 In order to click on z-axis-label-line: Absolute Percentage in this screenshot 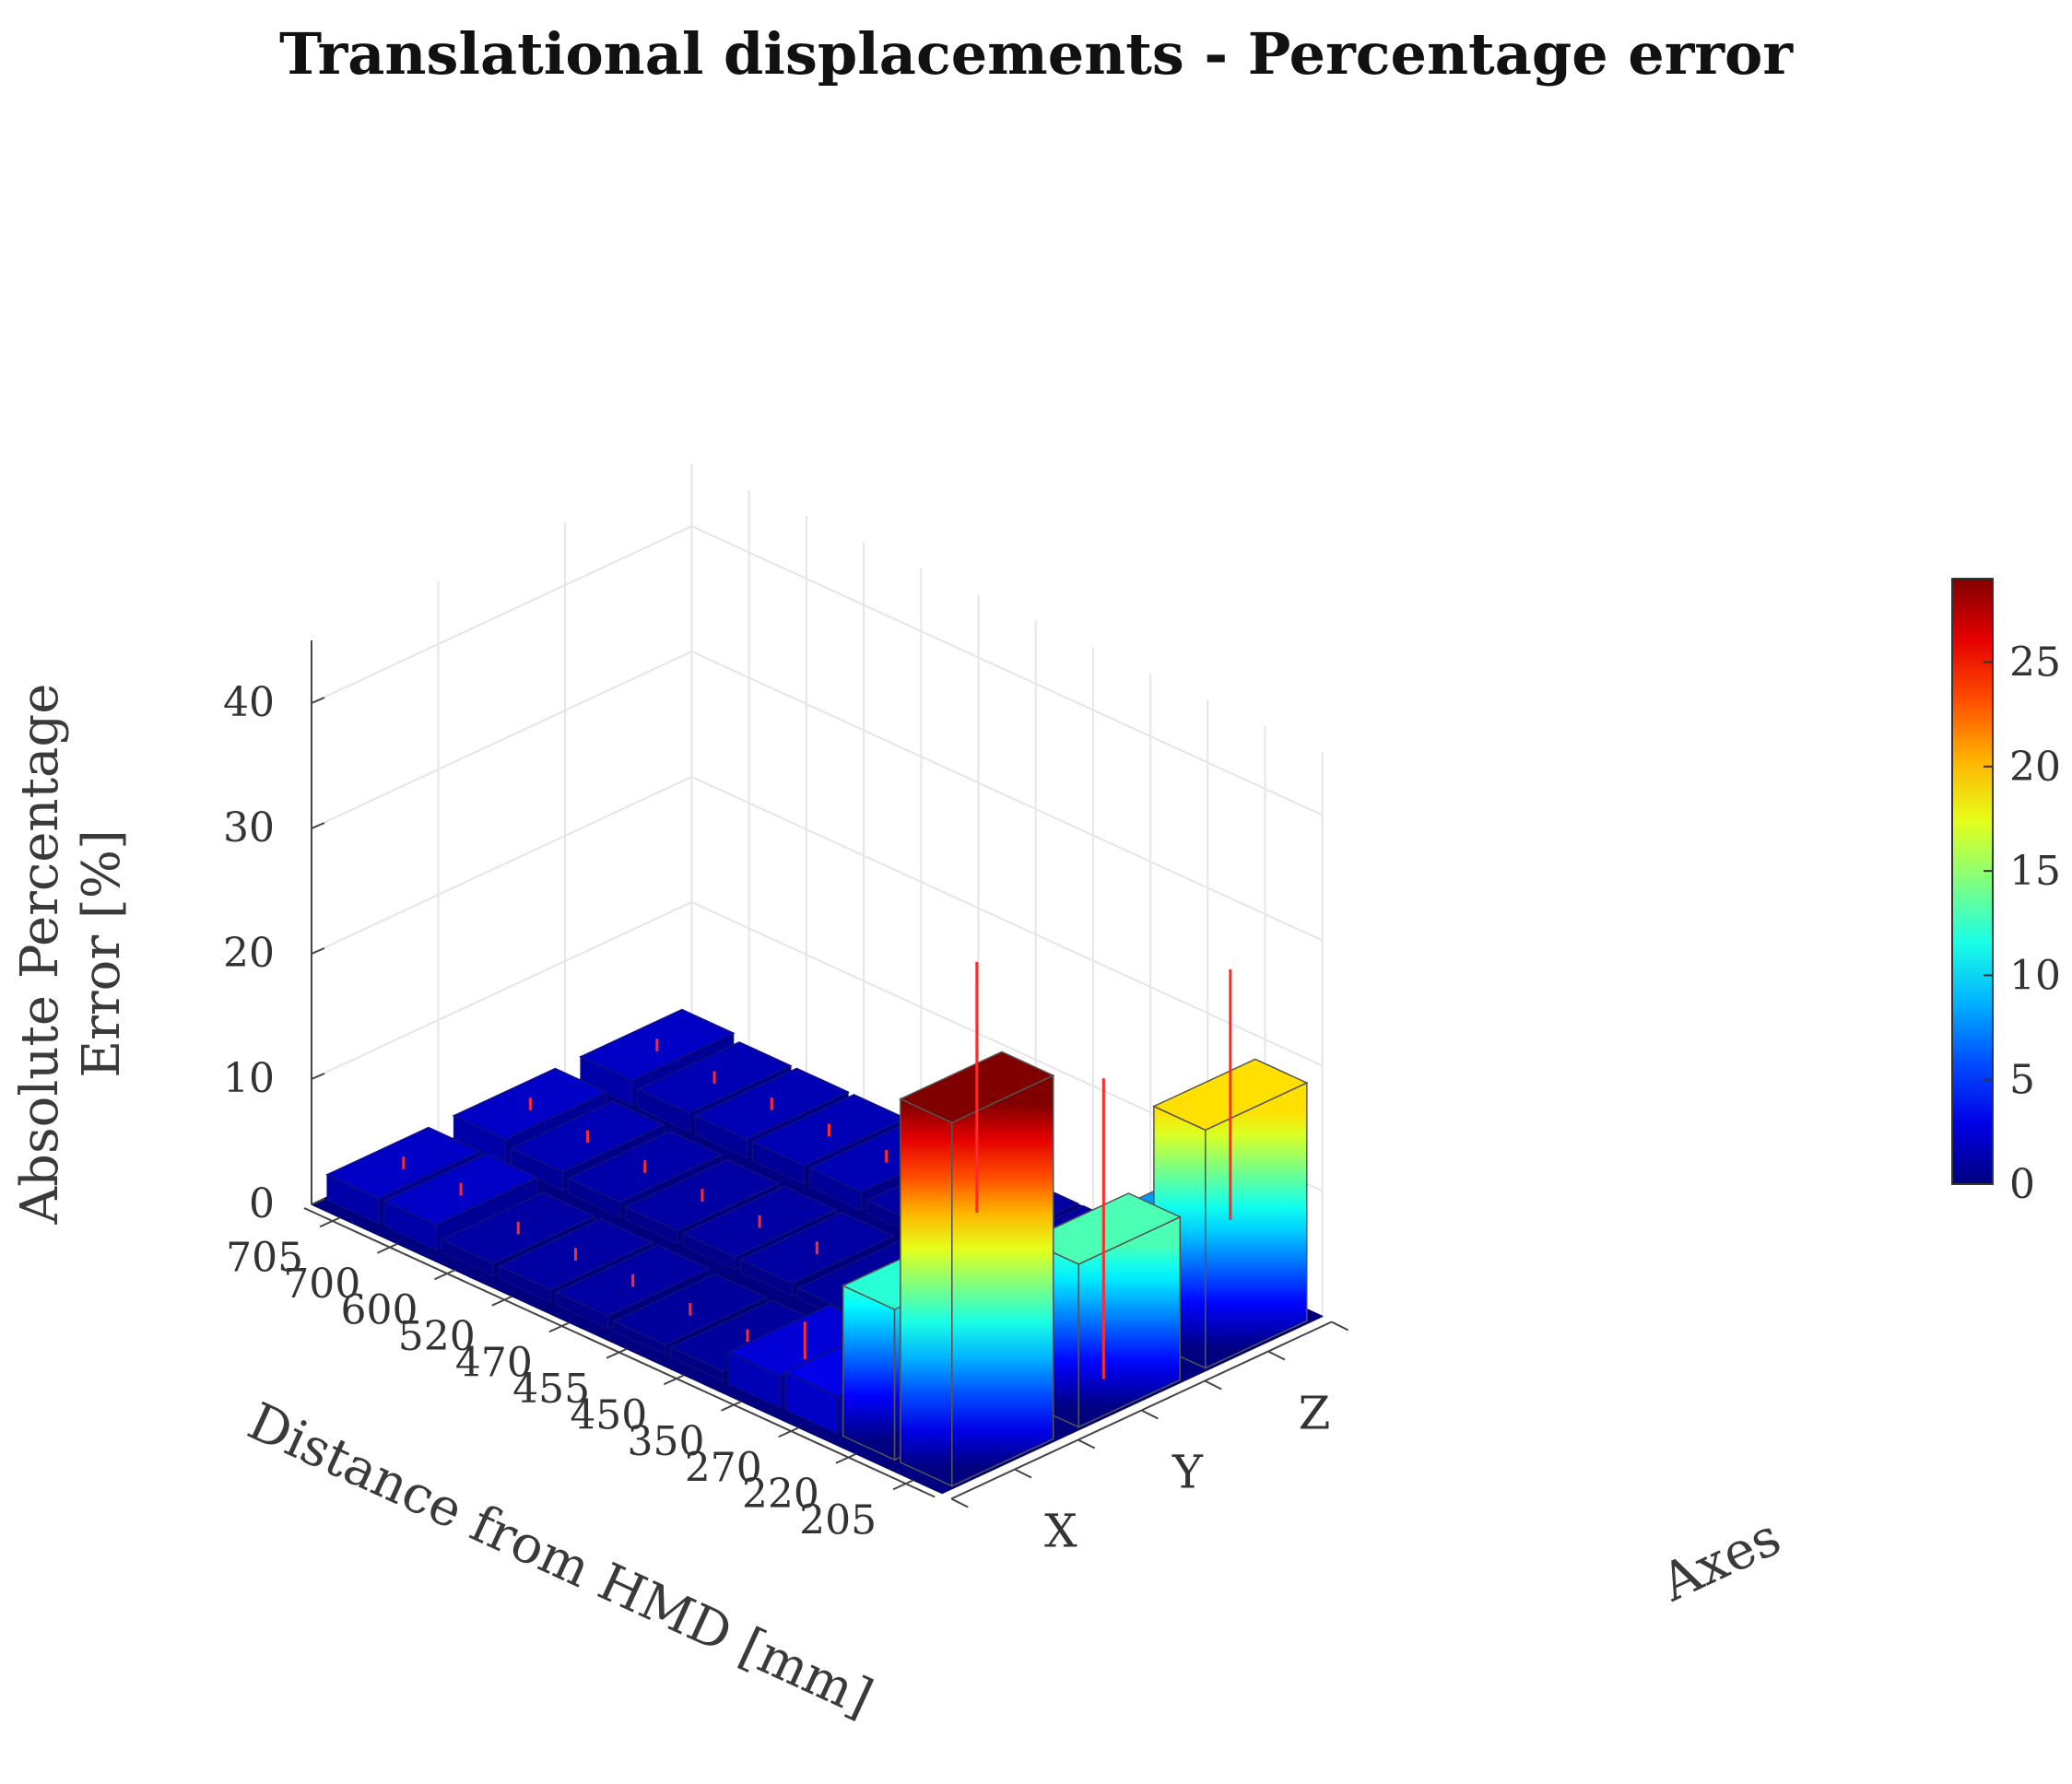, I will do `click(40, 955)`.